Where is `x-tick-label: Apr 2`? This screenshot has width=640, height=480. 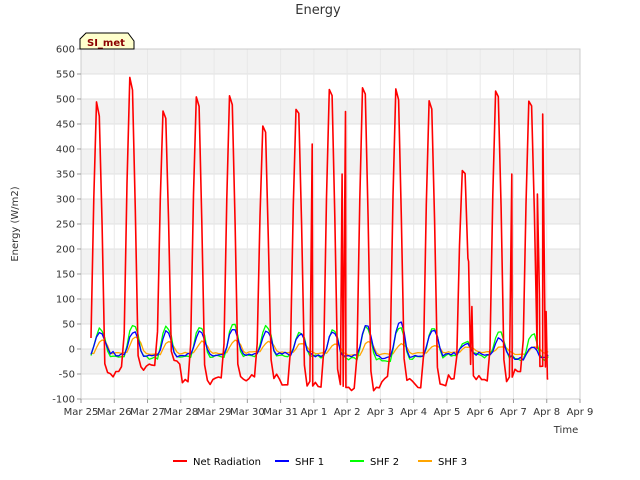 x-tick-label: Apr 2 is located at coordinates (347, 412).